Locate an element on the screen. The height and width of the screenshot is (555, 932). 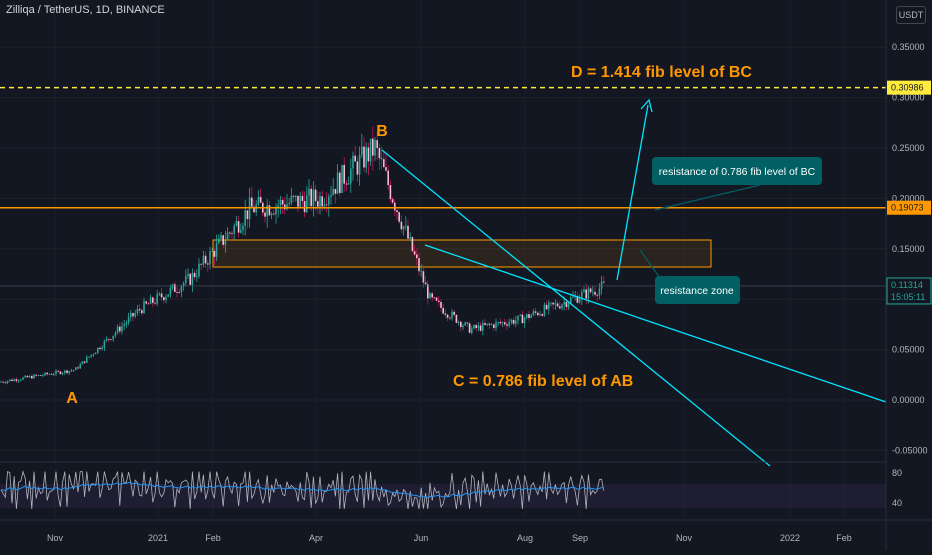
callout-text-2: resistance zone is located at coordinates (697, 291).